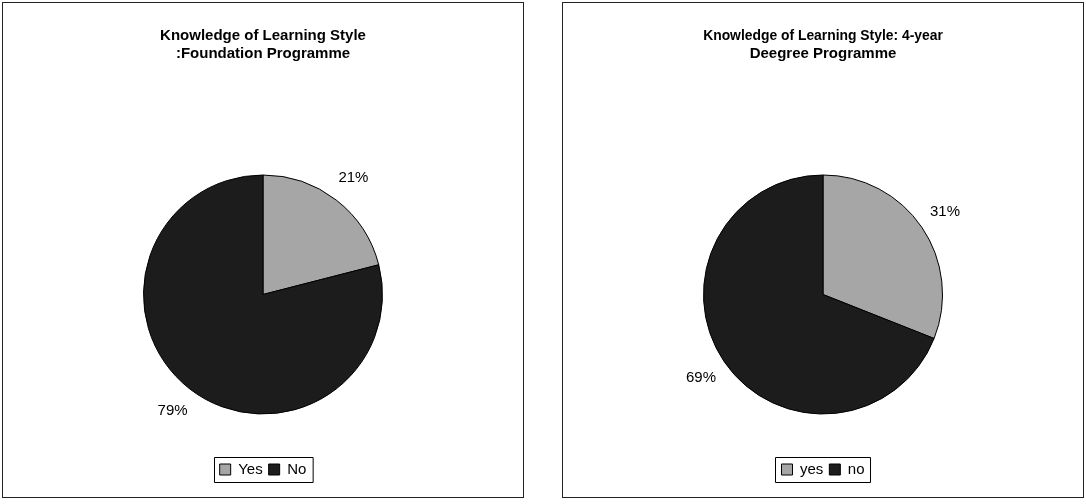 The image size is (1086, 504). What do you see at coordinates (856, 468) in the screenshot?
I see `legend-label: no` at bounding box center [856, 468].